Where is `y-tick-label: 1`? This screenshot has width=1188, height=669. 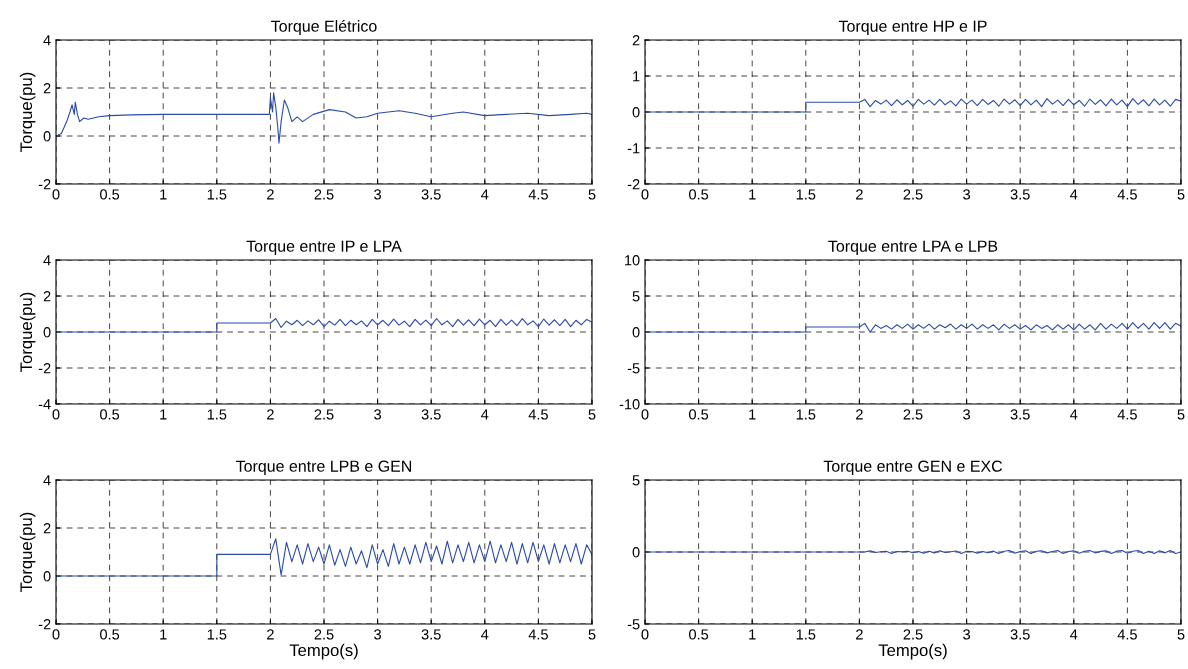 y-tick-label: 1 is located at coordinates (636, 76).